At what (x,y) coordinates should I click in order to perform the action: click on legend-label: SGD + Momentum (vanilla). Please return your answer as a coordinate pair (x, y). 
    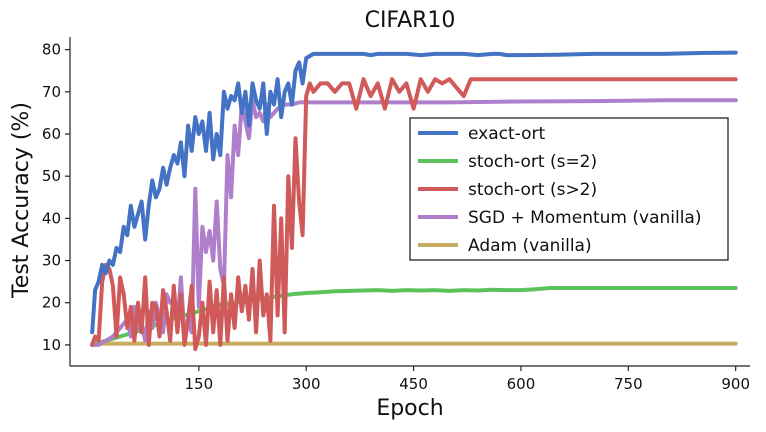
    Looking at the image, I should click on (584, 218).